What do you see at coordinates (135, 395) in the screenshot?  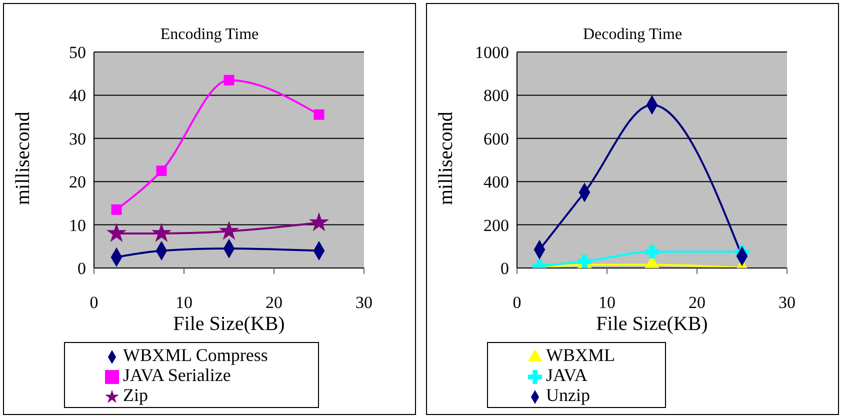 I see `legend-label: Zip` at bounding box center [135, 395].